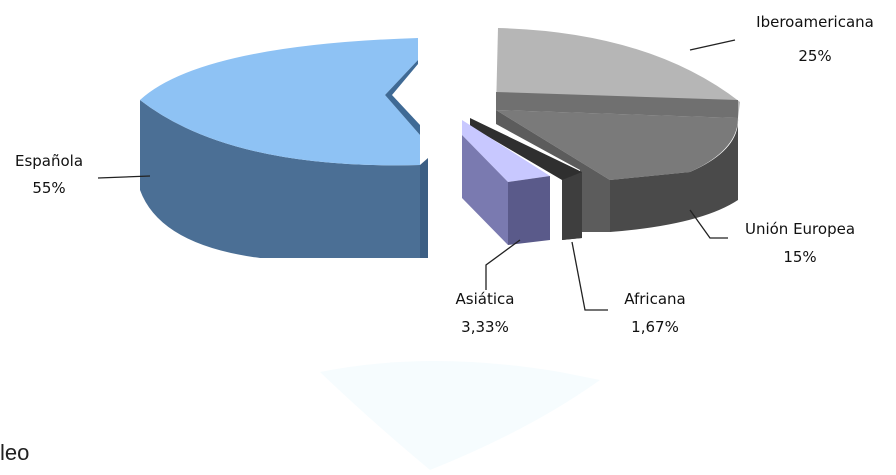 This screenshot has height=475, width=896. I want to click on leader-union-europea, so click(708, 224).